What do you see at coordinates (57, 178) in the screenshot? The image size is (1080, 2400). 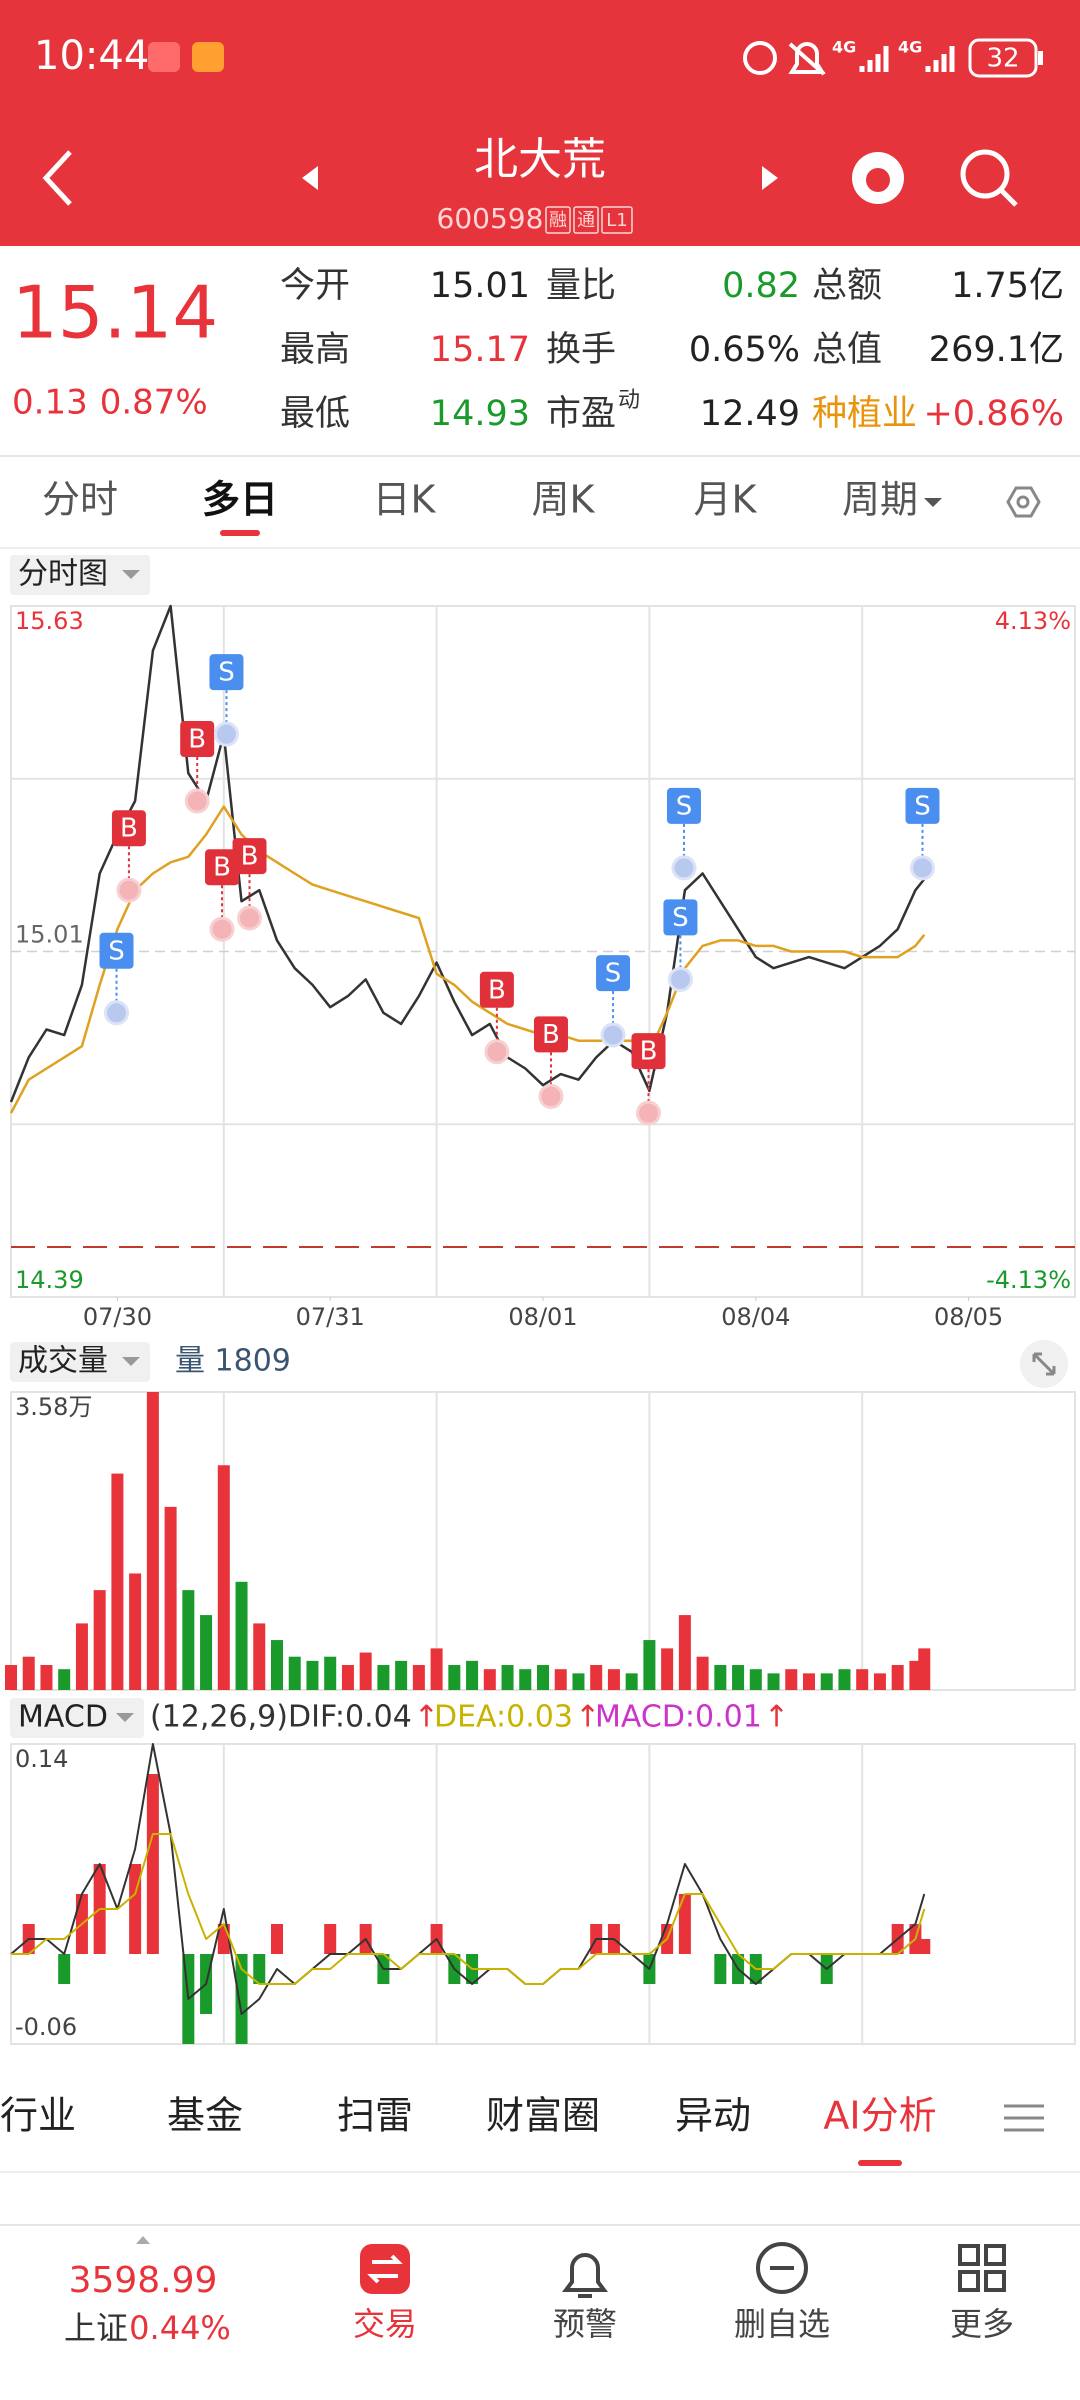 I see `back-button` at bounding box center [57, 178].